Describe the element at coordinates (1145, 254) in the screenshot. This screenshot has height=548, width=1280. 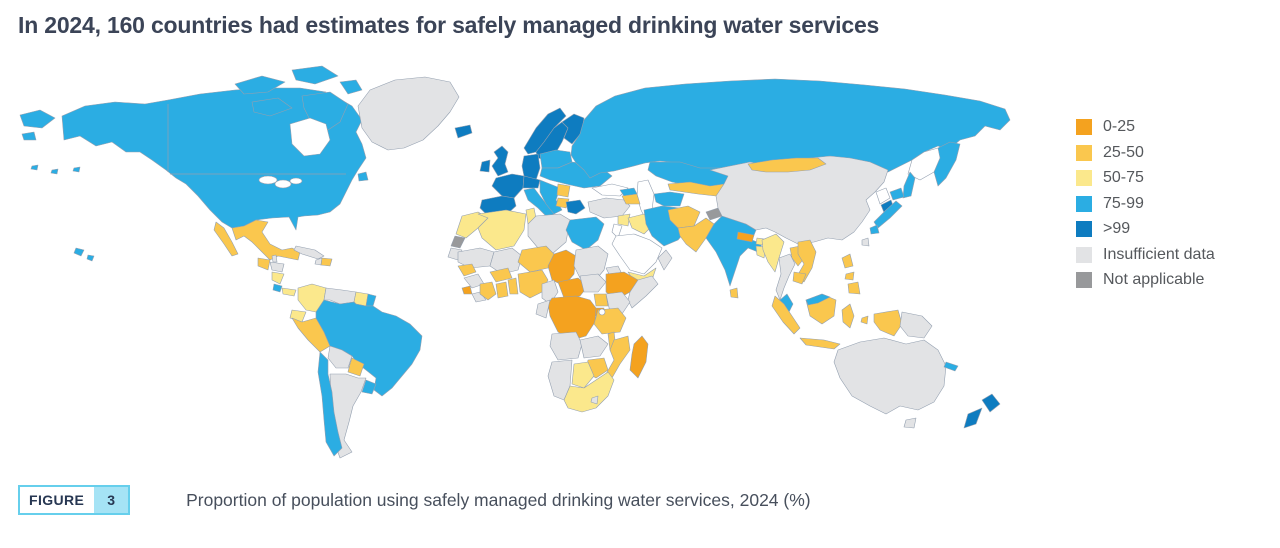
I see `legend-item-insufficient-data: Insufficient data` at that location.